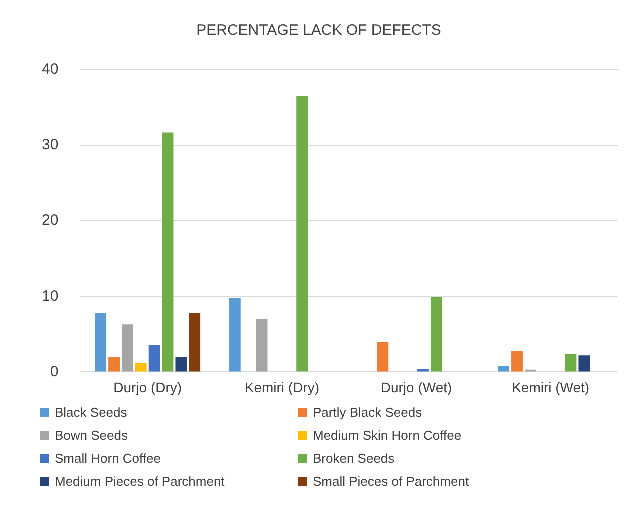 The image size is (628, 511). I want to click on x-tick-label: Kemiri (Dry), so click(282, 387).